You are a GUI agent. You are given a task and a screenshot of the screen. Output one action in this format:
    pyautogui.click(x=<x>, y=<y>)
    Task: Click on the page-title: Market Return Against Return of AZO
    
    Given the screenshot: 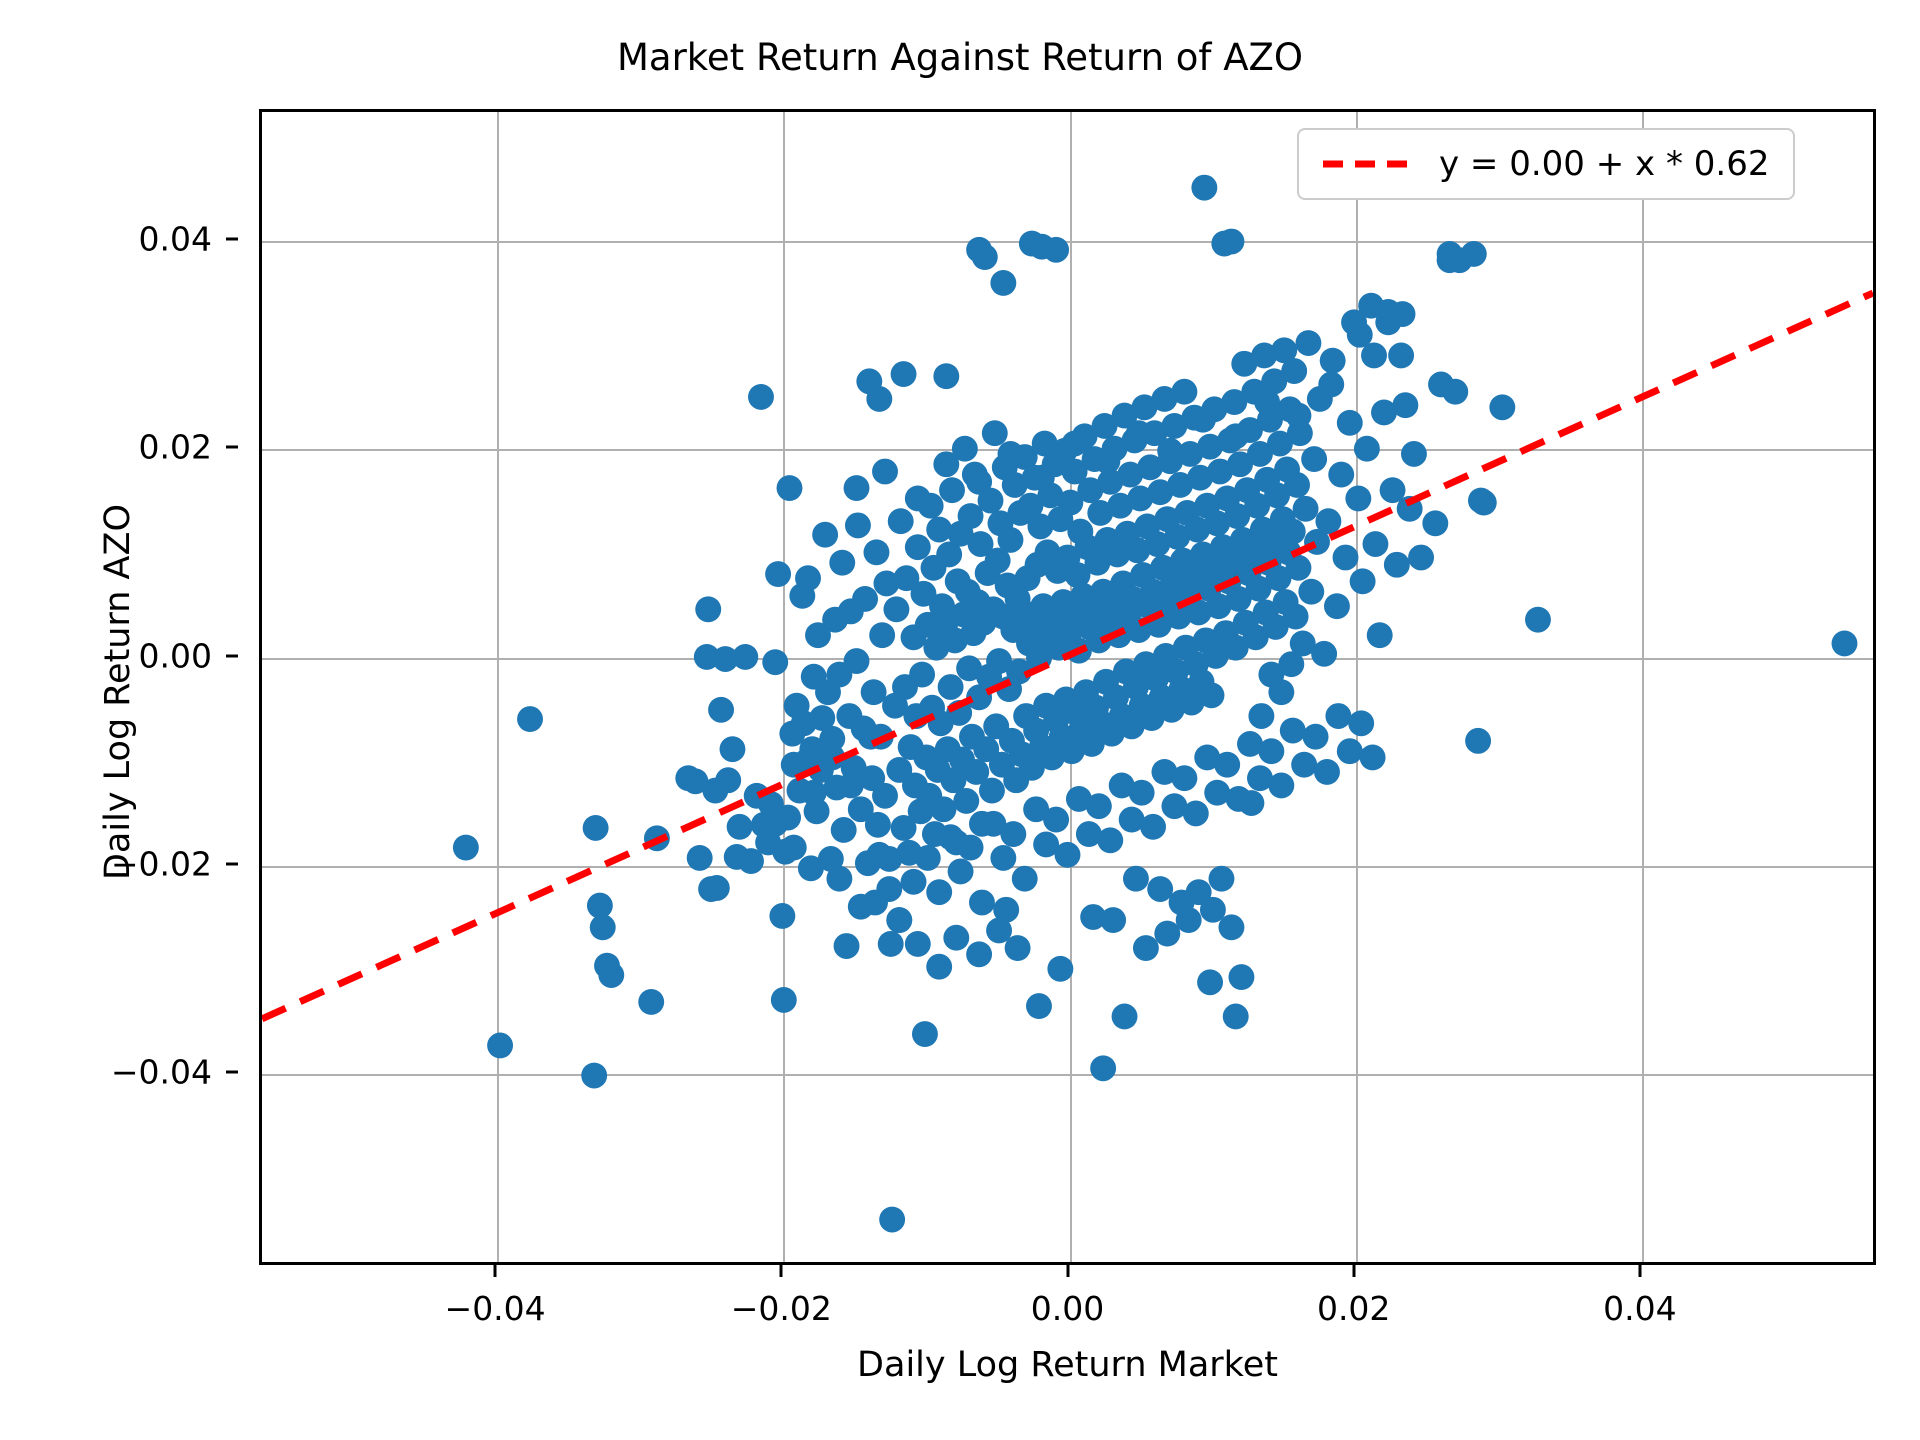 What is the action you would take?
    pyautogui.click(x=960, y=57)
    